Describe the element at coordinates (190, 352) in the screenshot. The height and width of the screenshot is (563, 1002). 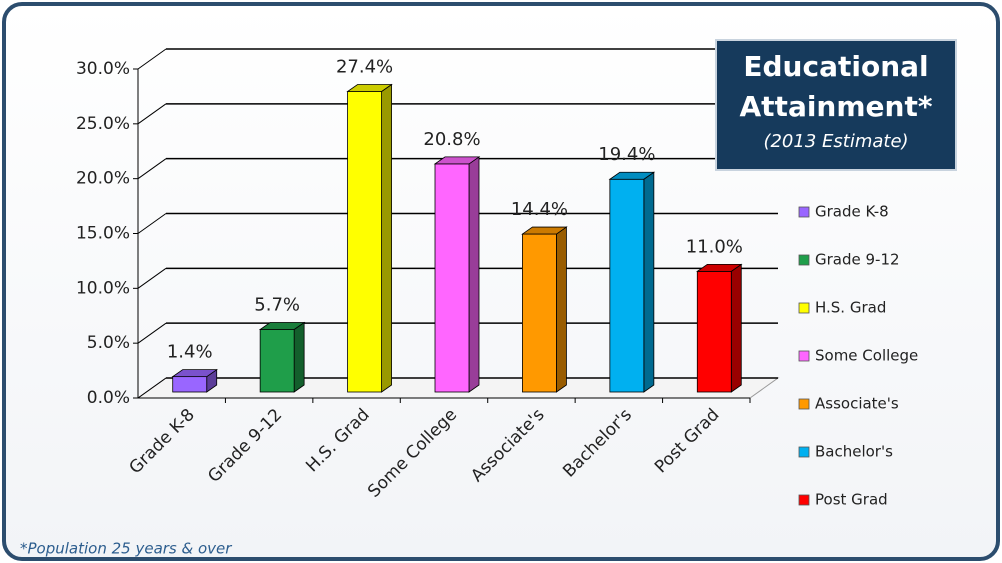
I see `data-label: 1.4%` at that location.